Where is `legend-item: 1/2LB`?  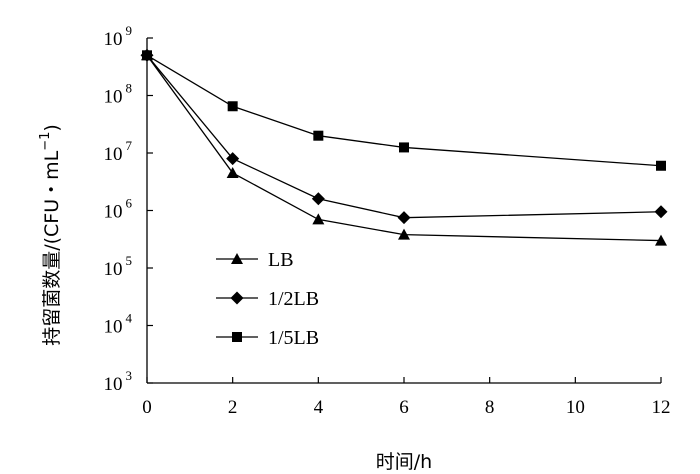
legend-item: 1/2LB is located at coordinates (267, 299).